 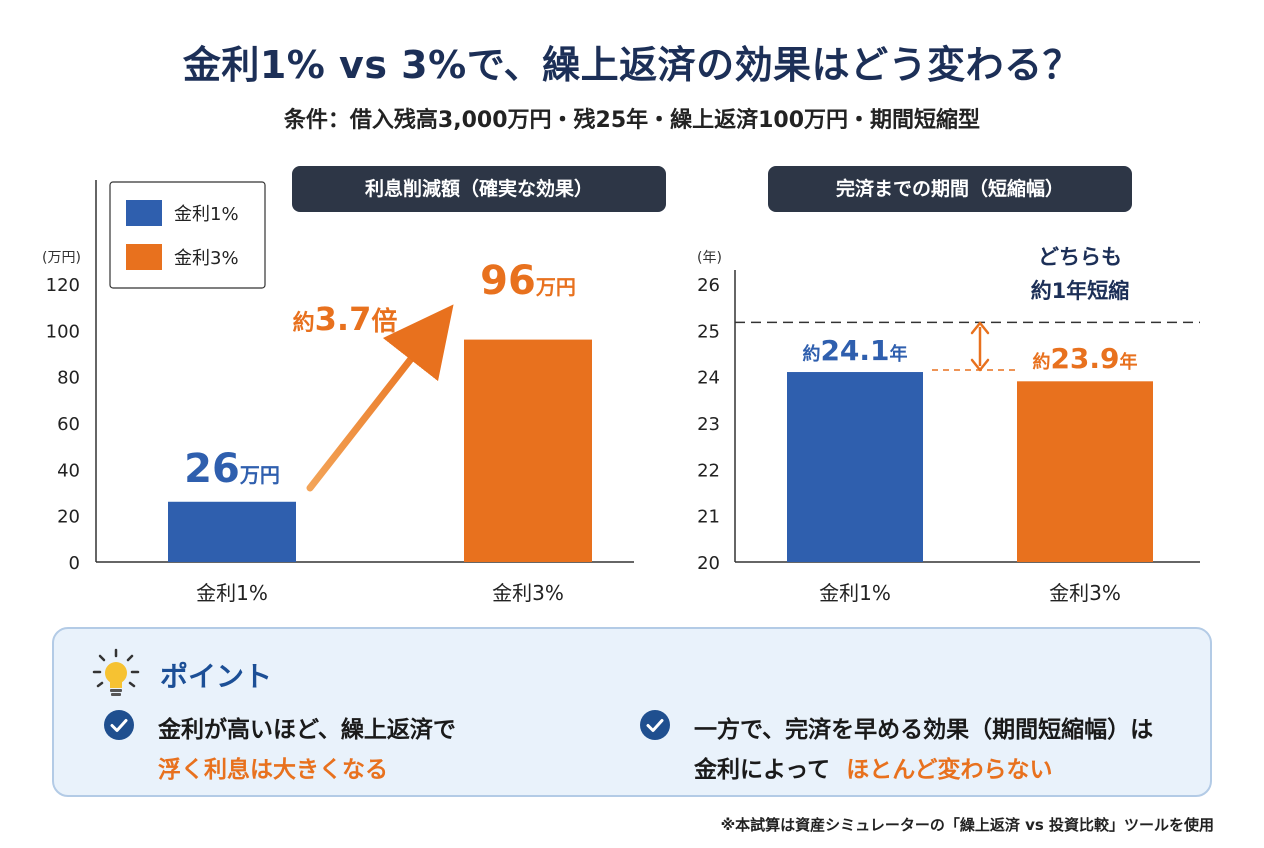 What do you see at coordinates (345, 319) in the screenshot?
I see `chart1-annotation: 約3.7倍` at bounding box center [345, 319].